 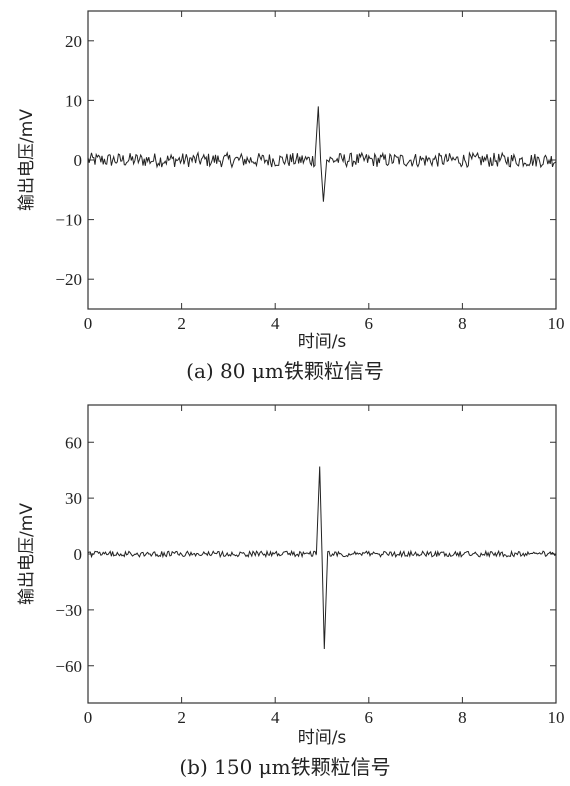 I want to click on y-tick-label: −30, so click(x=68, y=610).